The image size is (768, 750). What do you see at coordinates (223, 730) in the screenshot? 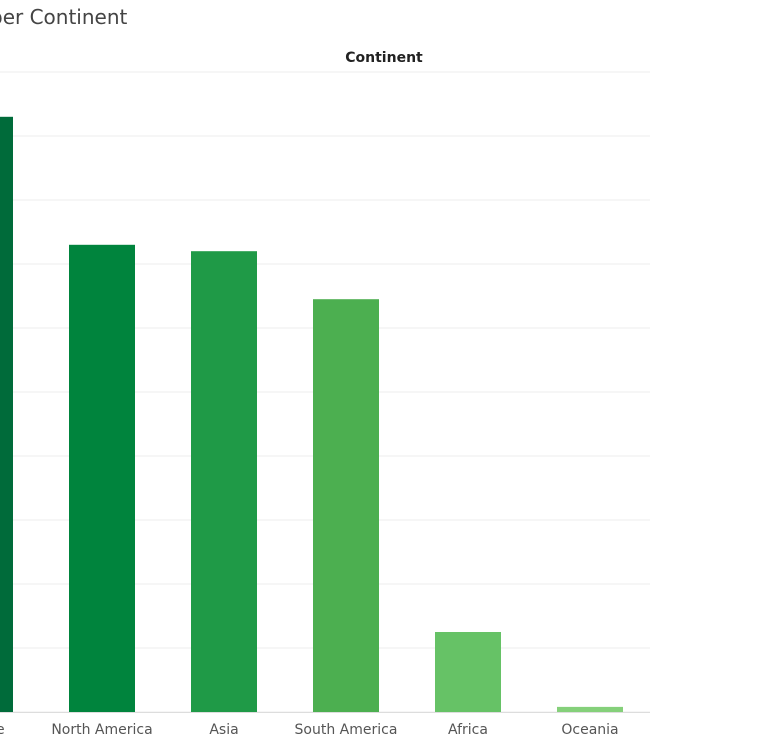
I see `category-label: Asia` at bounding box center [223, 730].